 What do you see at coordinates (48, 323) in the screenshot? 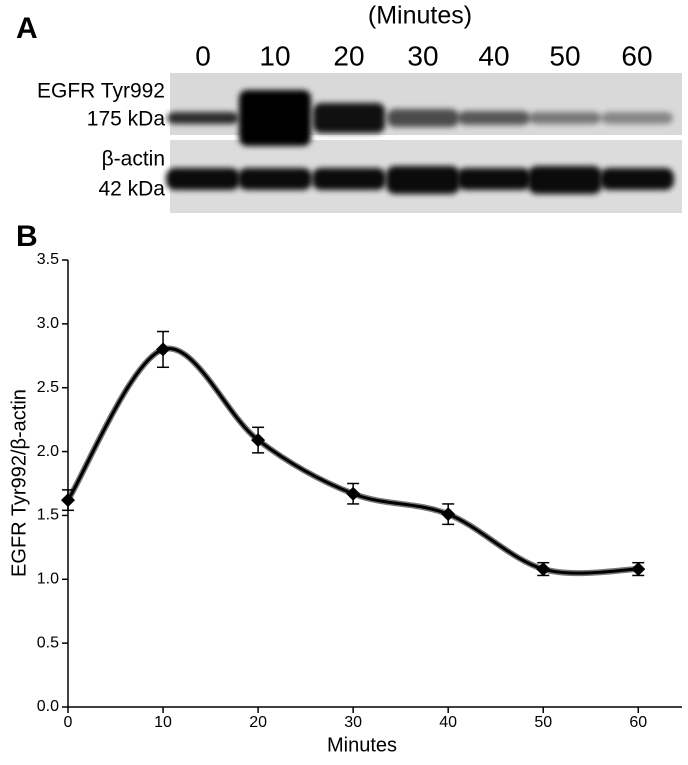
I see `y-tick-label: 3.0` at bounding box center [48, 323].